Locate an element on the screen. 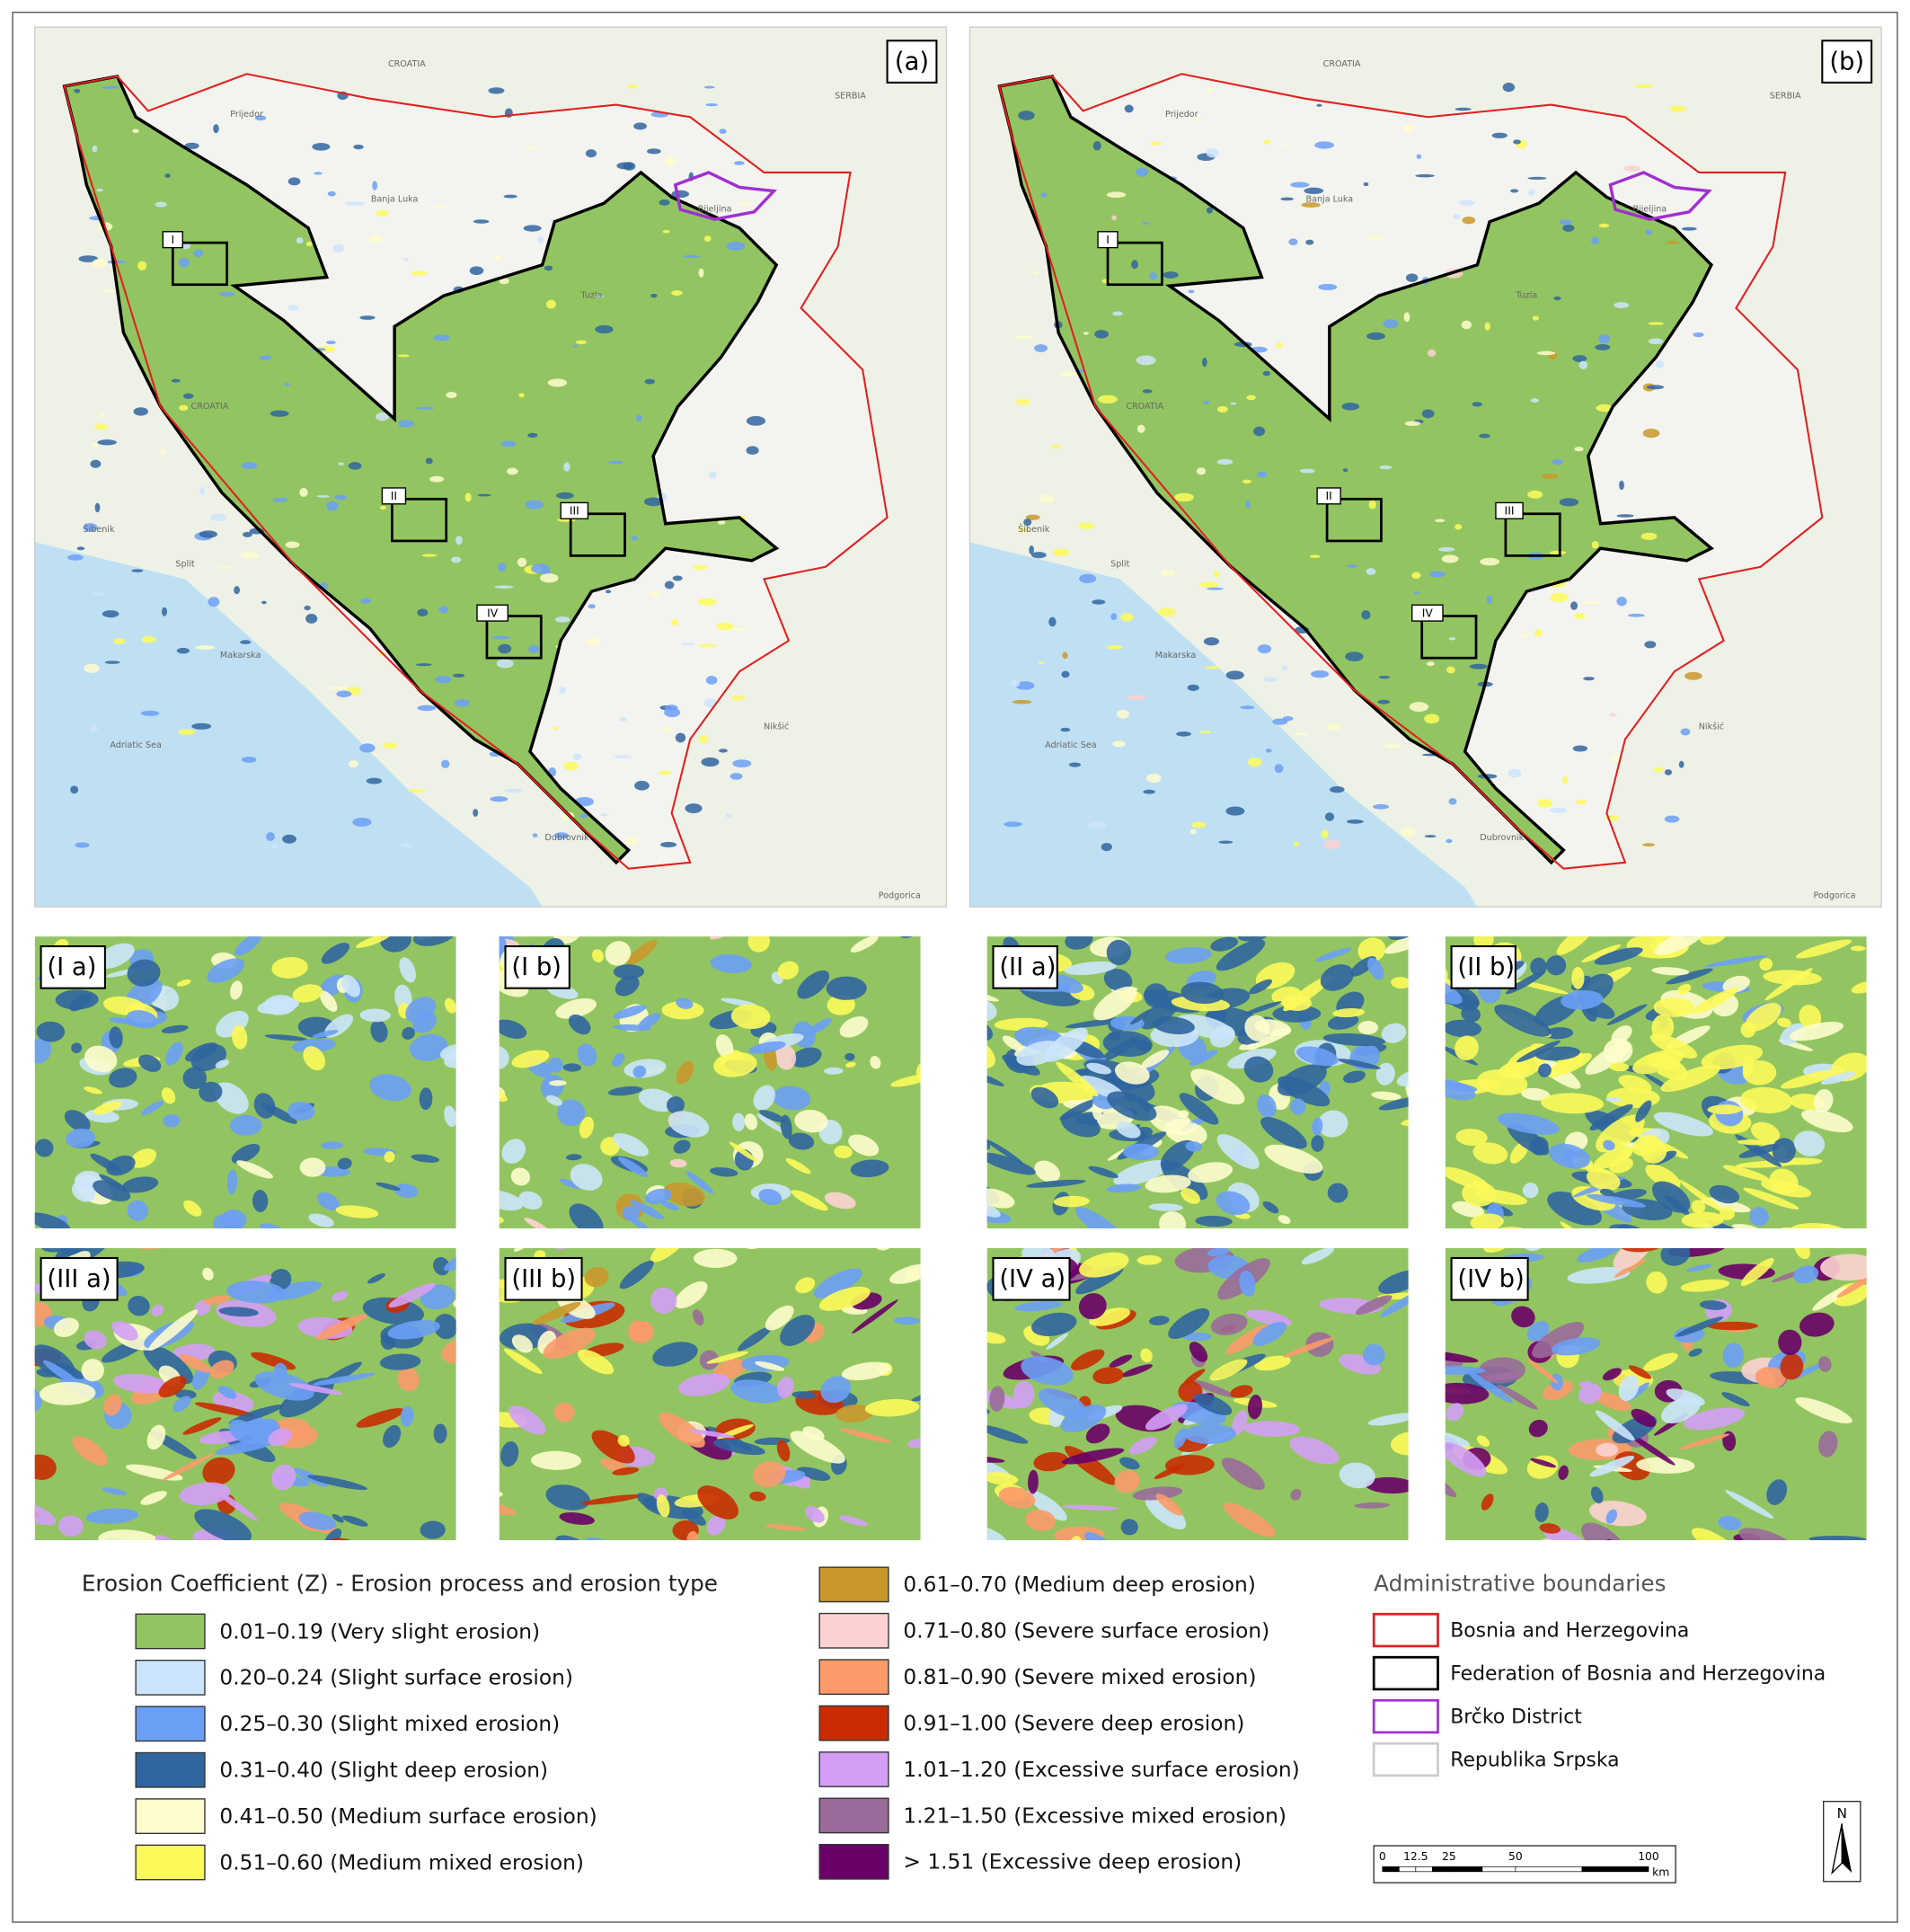 The width and height of the screenshot is (1910, 1932). legend-label: 0.01–0.19 (Very slight erosion) is located at coordinates (380, 1631).